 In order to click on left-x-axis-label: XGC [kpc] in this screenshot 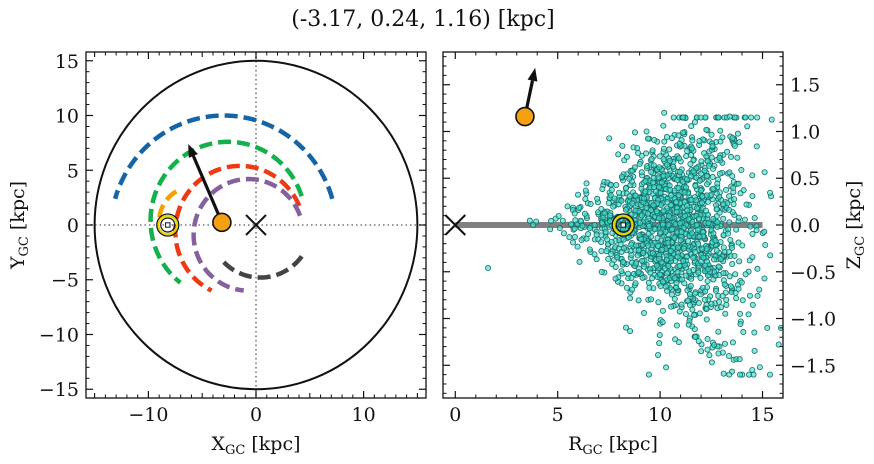, I will do `click(255, 445)`.